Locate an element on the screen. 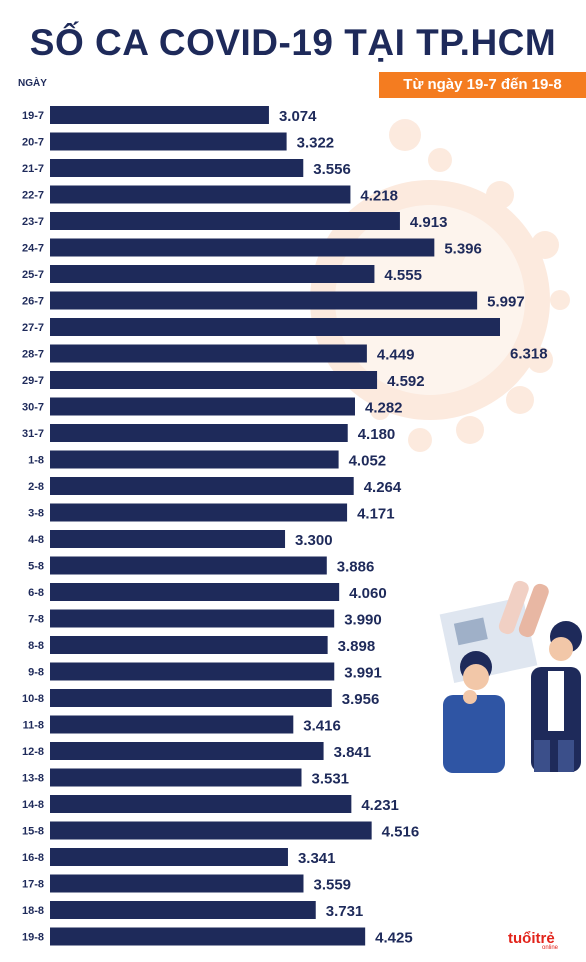  axis-title: NGÀY is located at coordinates (32, 83).